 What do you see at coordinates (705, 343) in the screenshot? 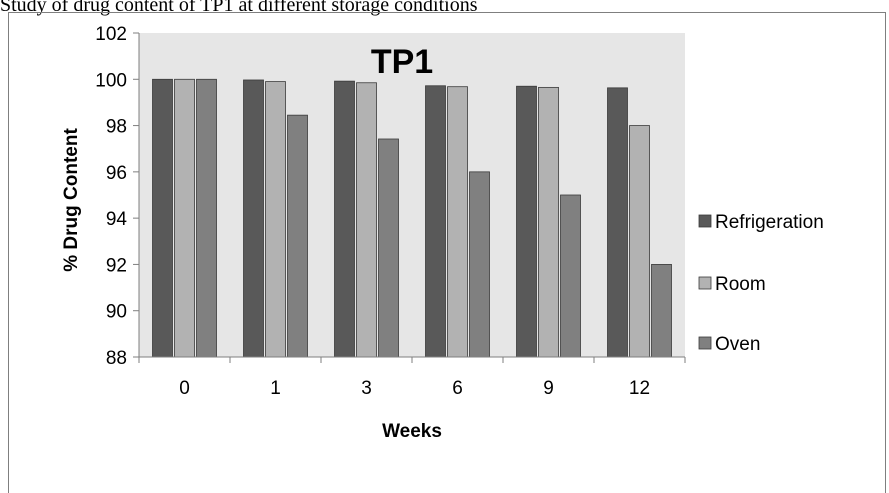
I see `legend-swatch-oven` at bounding box center [705, 343].